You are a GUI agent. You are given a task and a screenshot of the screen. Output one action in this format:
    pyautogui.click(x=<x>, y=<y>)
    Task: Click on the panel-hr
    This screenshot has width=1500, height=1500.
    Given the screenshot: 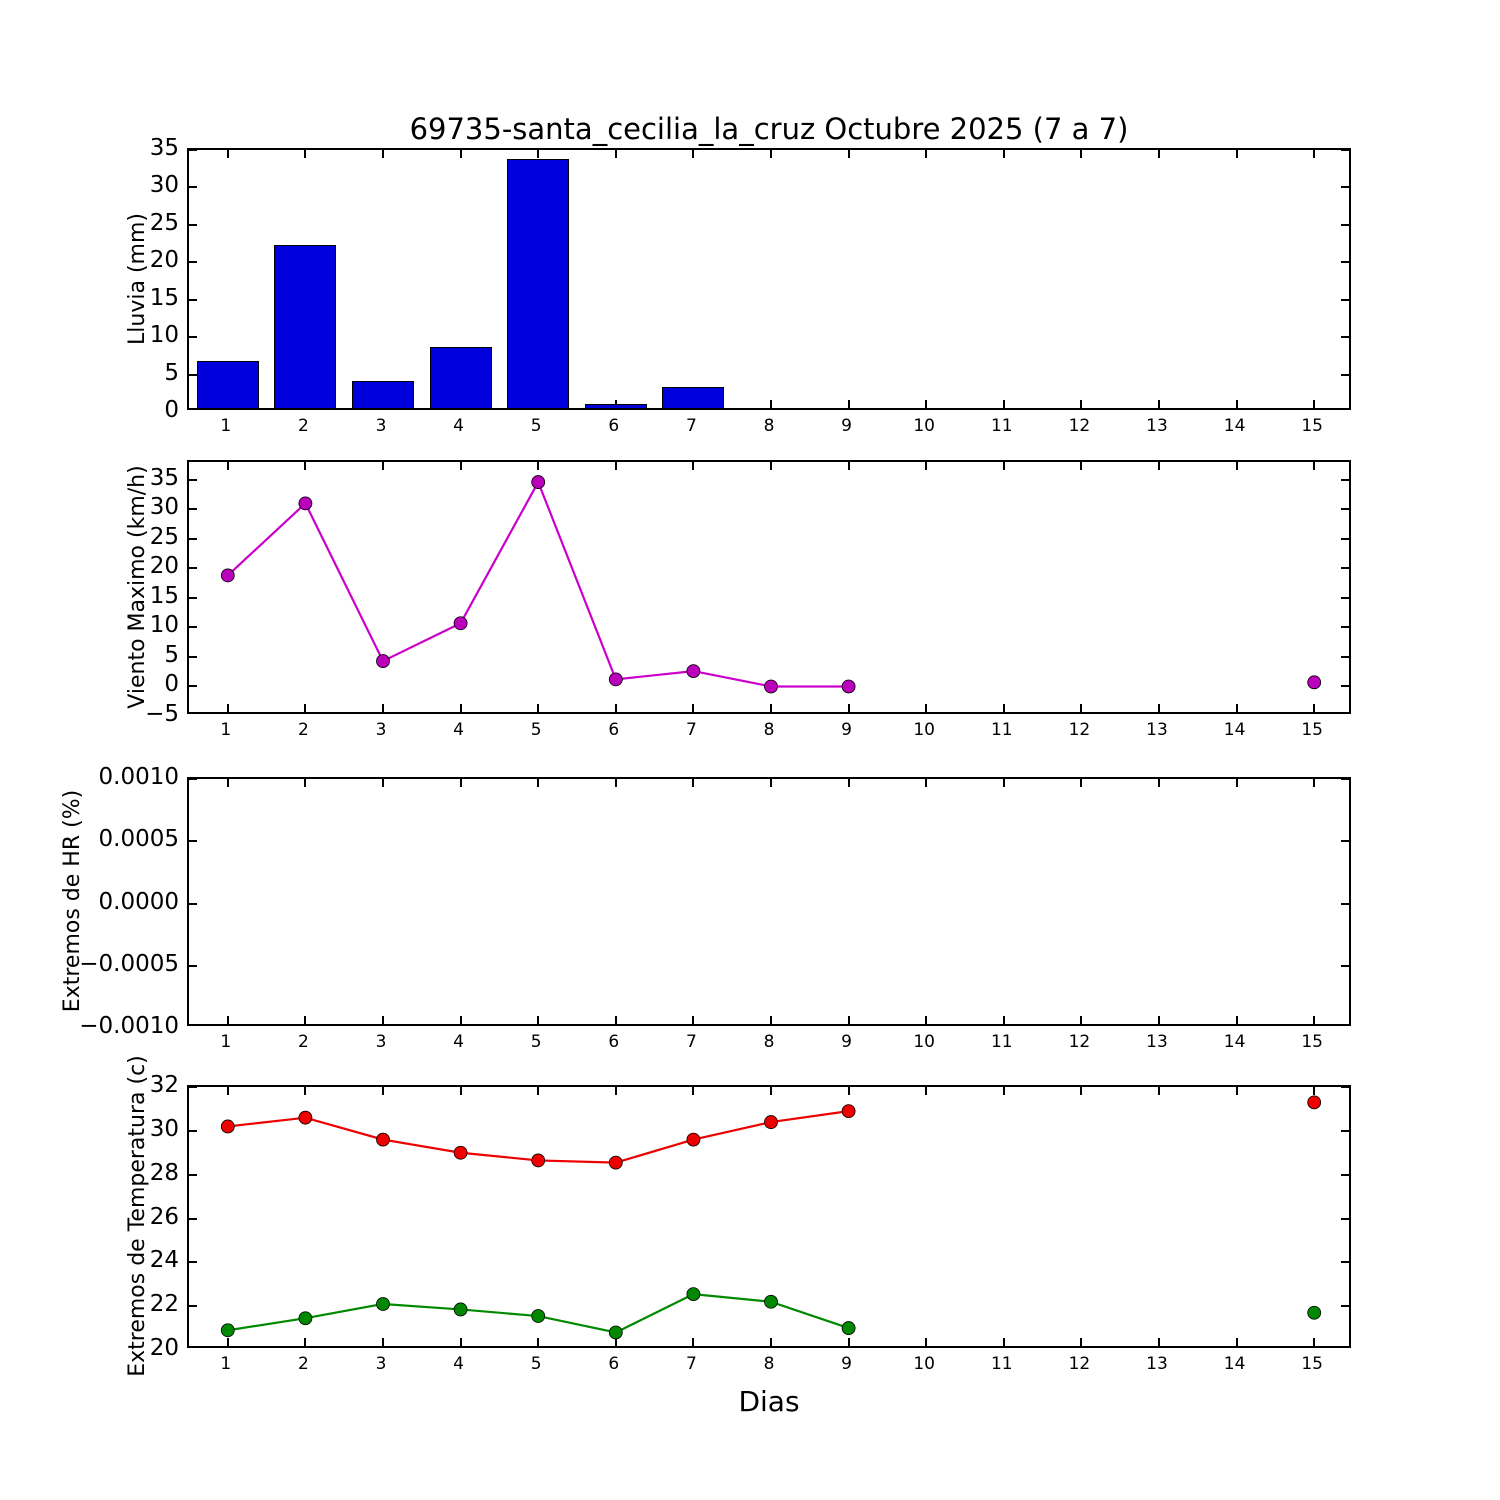 What is the action you would take?
    pyautogui.click(x=769, y=901)
    